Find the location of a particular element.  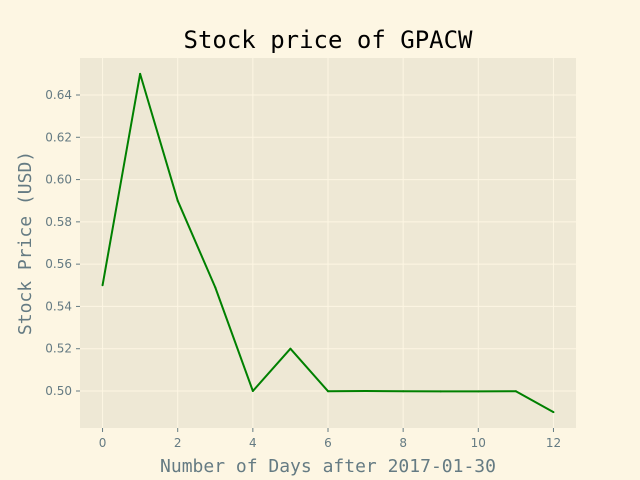

x-tick-label: 2 is located at coordinates (178, 443).